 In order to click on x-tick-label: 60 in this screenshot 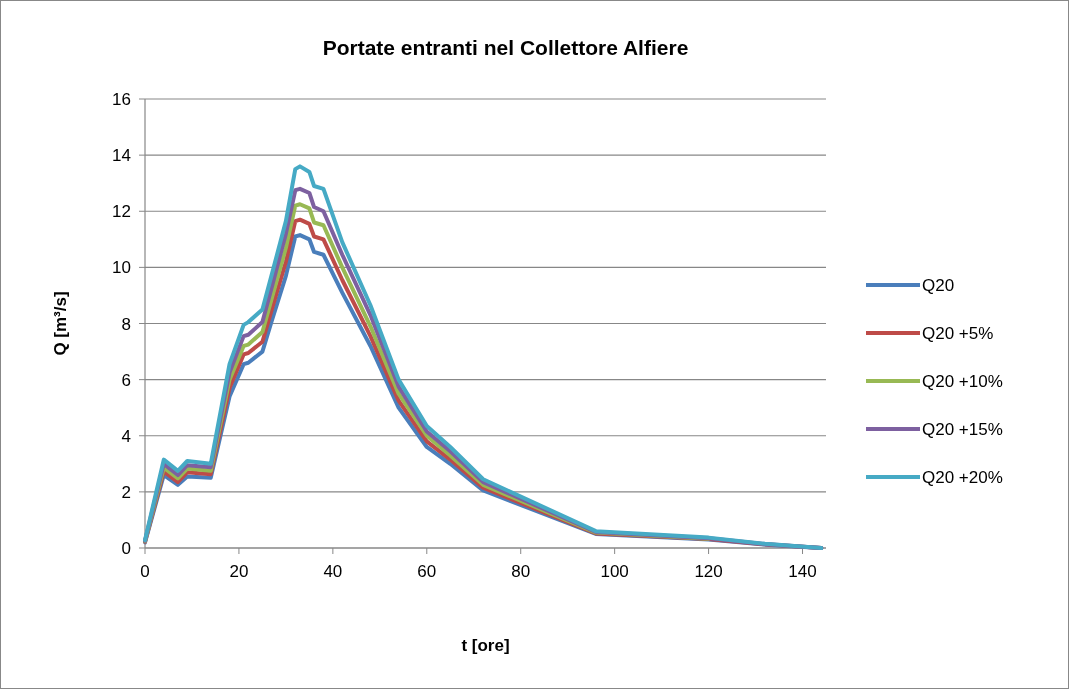, I will do `click(427, 571)`.